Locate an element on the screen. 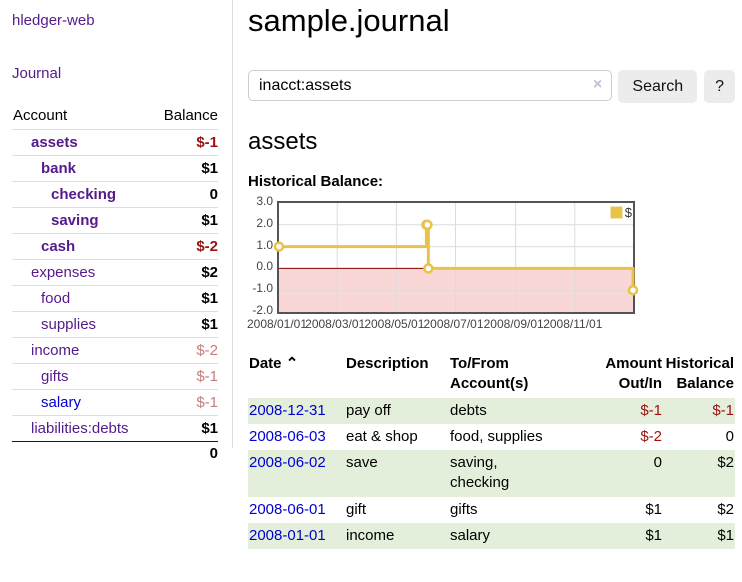 The width and height of the screenshot is (742, 582). account-link-income: income is located at coordinates (55, 350).